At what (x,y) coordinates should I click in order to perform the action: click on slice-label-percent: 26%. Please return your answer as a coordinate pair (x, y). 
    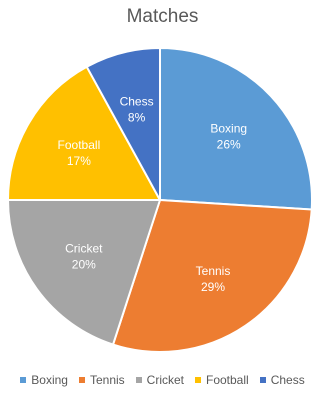
    Looking at the image, I should click on (229, 145).